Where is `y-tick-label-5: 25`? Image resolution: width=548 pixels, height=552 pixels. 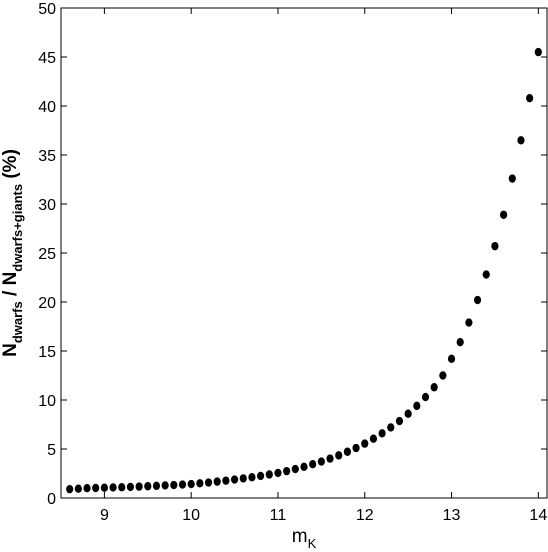 y-tick-label-5: 25 is located at coordinates (47, 254).